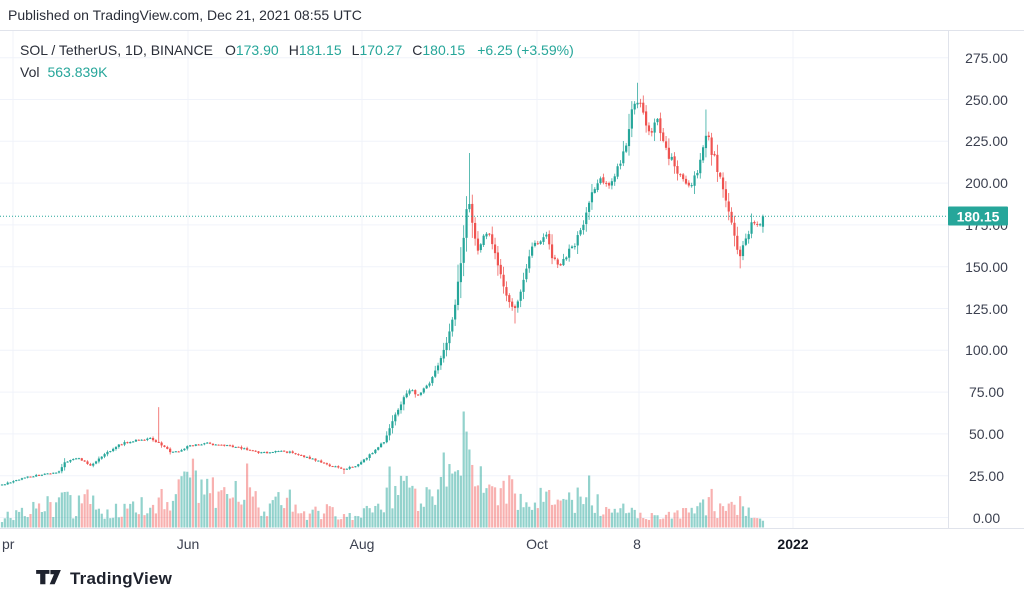 Image resolution: width=1024 pixels, height=600 pixels. I want to click on time-axis-label: Aug, so click(362, 544).